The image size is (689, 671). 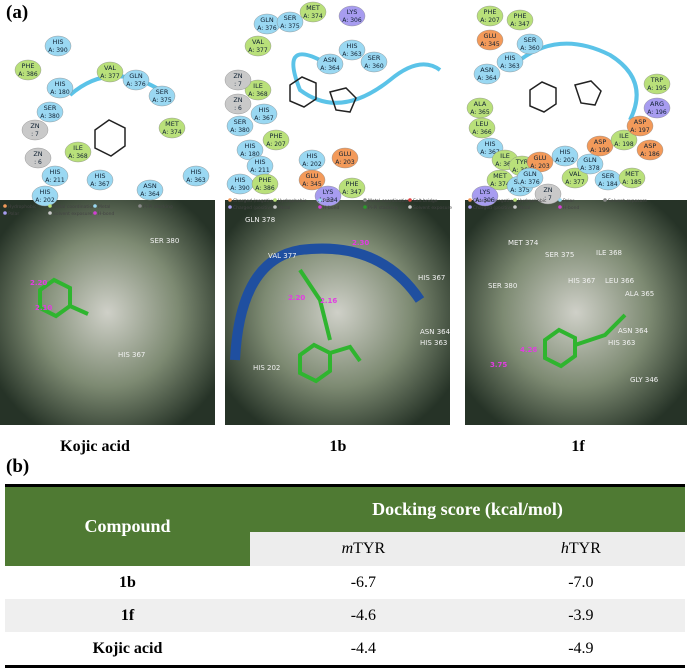 What do you see at coordinates (657, 112) in the screenshot?
I see `residue-id: A: 196` at bounding box center [657, 112].